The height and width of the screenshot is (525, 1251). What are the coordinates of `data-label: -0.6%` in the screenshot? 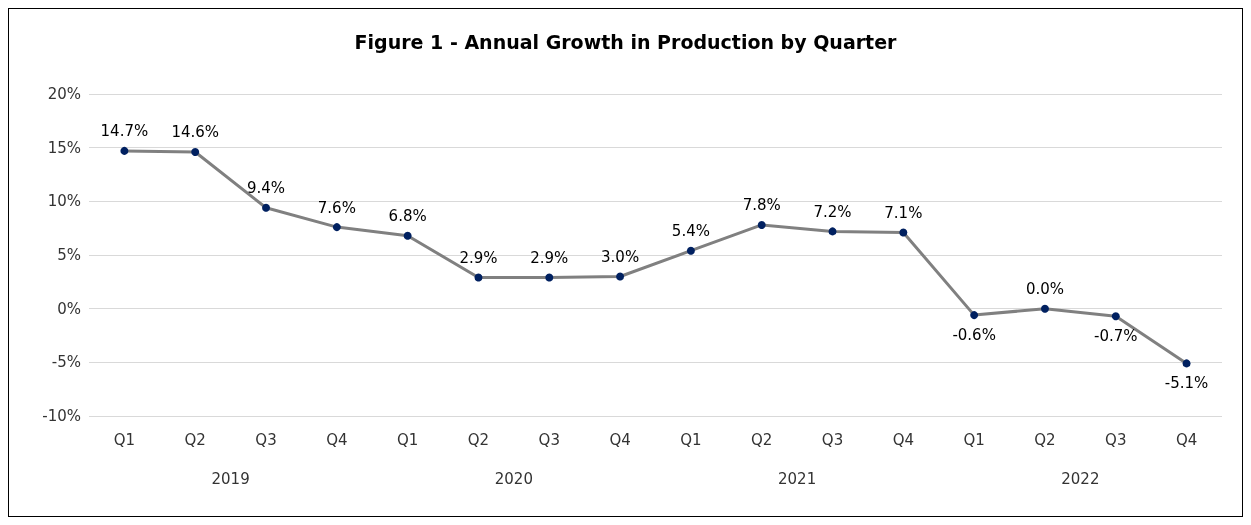 It's located at (974, 334).